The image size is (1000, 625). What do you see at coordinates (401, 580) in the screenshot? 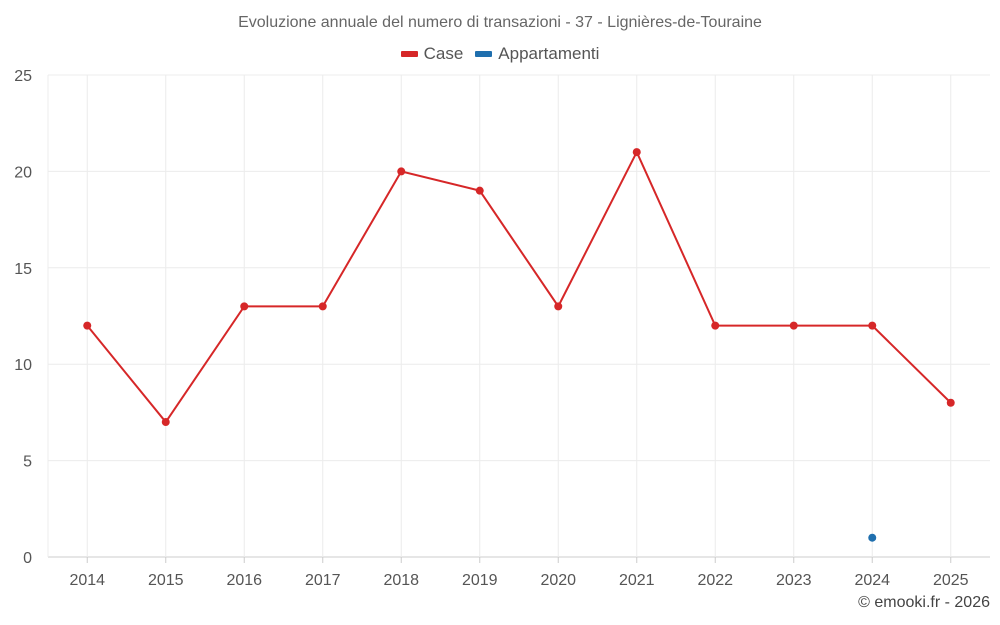
I see `x-tick-label: 2018` at bounding box center [401, 580].